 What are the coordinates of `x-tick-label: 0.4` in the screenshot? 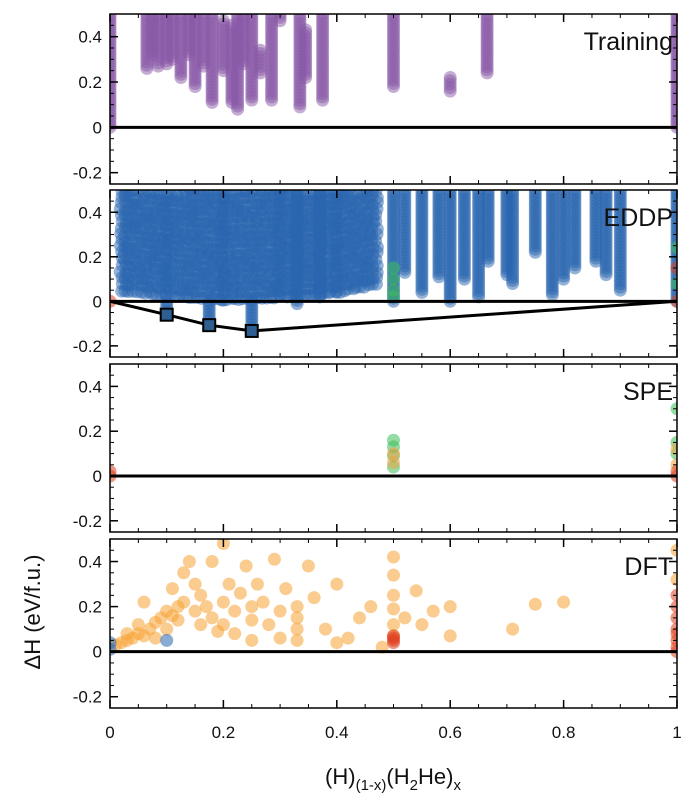 It's located at (337, 732).